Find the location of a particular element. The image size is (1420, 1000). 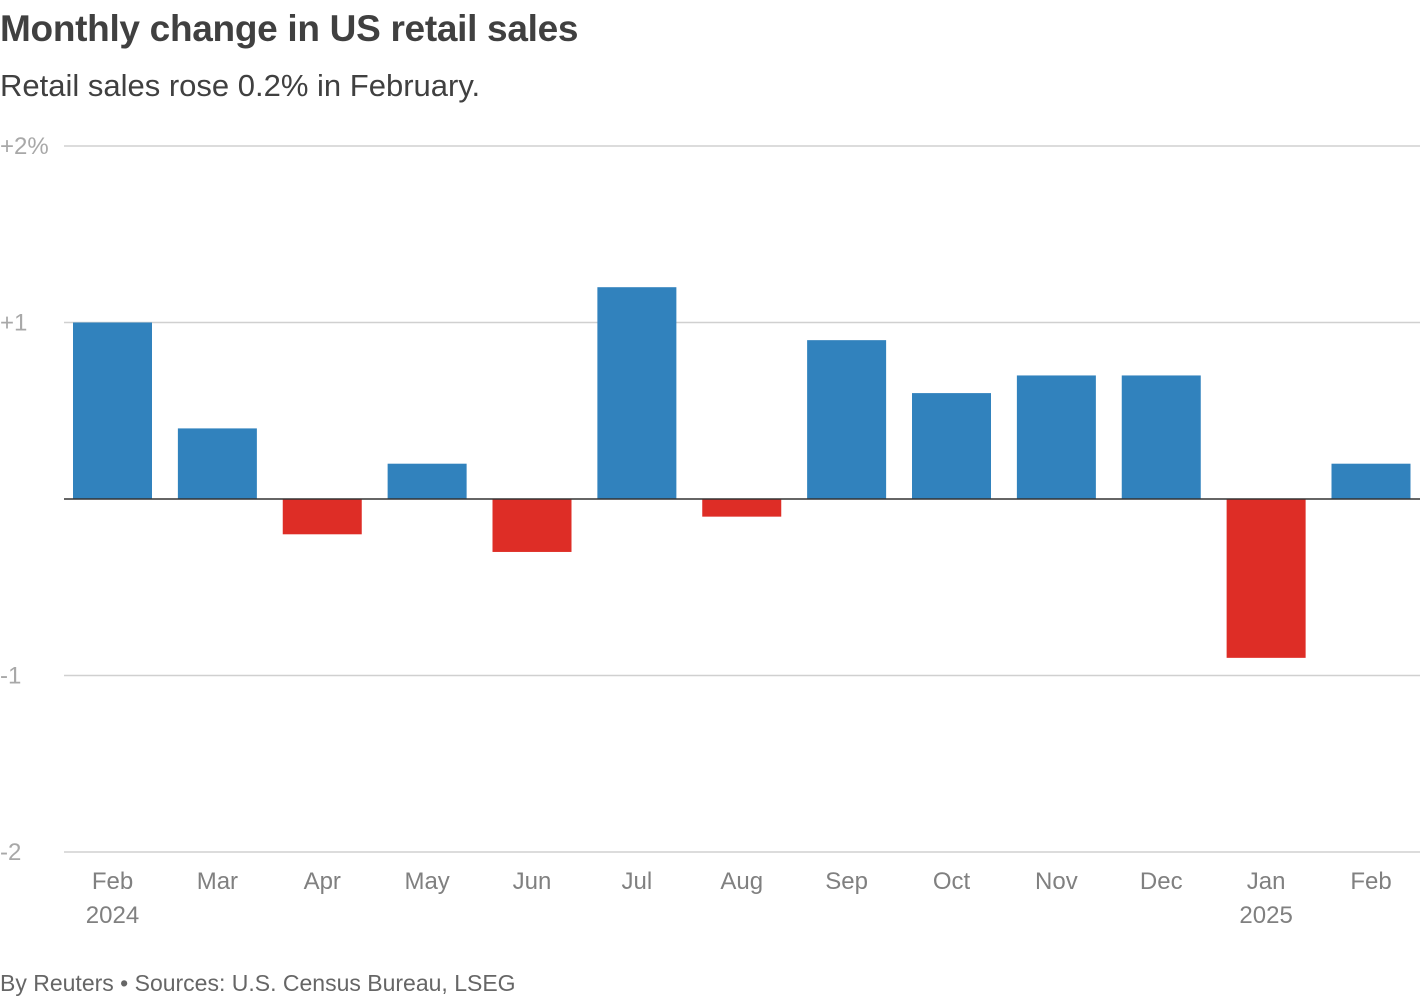

y-tick-label: +2% is located at coordinates (24, 146).